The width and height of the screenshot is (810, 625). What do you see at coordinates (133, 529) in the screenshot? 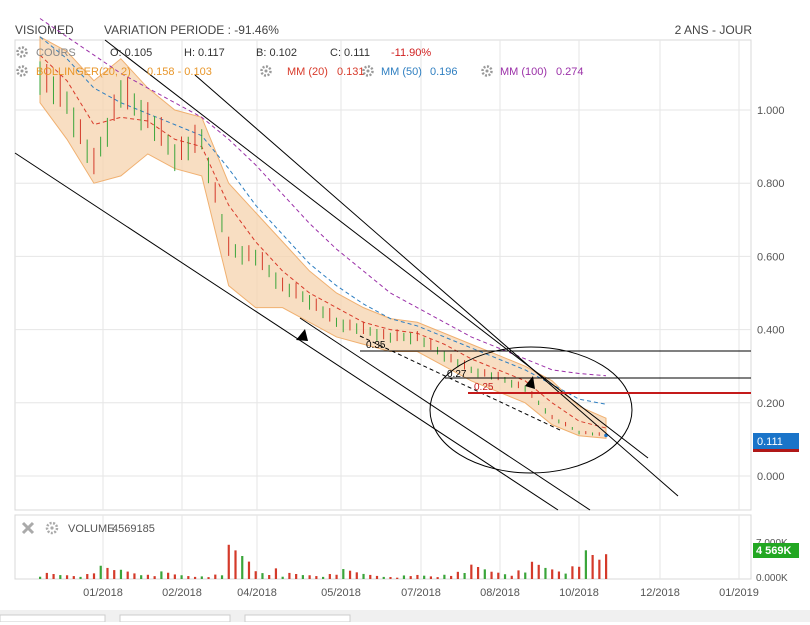
I see `volume-value: 4569185` at bounding box center [133, 529].